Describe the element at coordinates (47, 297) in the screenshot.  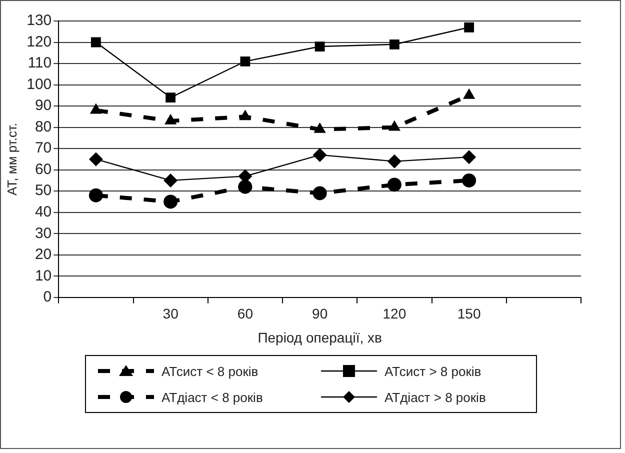
I see `y-tick-label: 0` at that location.